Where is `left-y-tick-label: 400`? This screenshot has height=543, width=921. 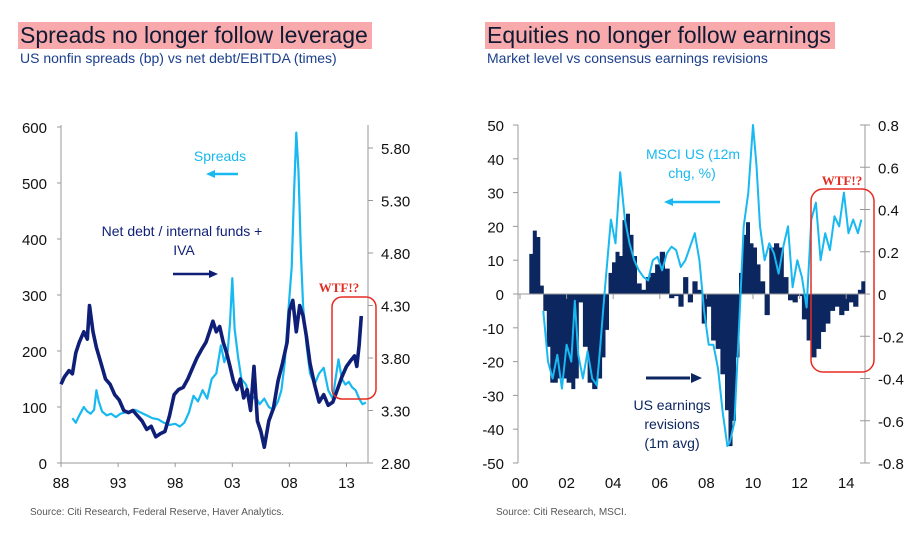
left-y-tick-label: 400 is located at coordinates (34, 240).